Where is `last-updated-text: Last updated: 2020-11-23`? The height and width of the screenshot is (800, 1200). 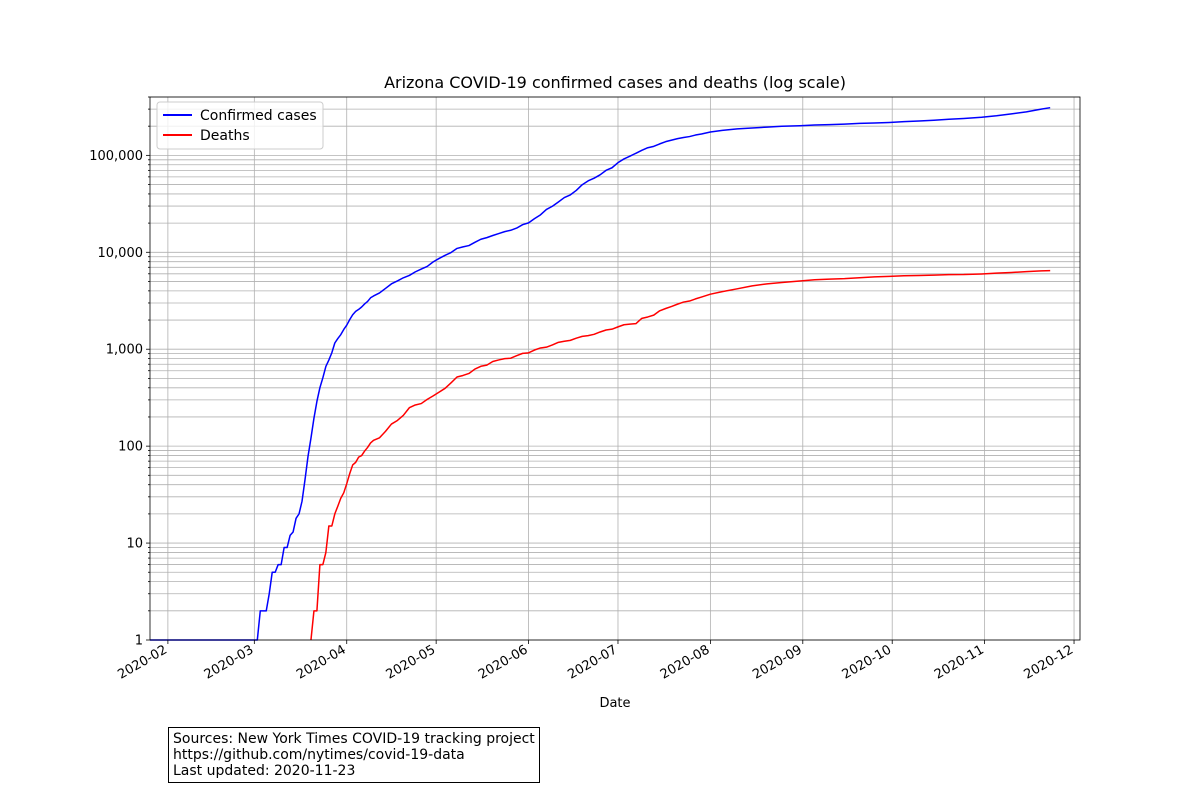 last-updated-text: Last updated: 2020-11-23 is located at coordinates (264, 771).